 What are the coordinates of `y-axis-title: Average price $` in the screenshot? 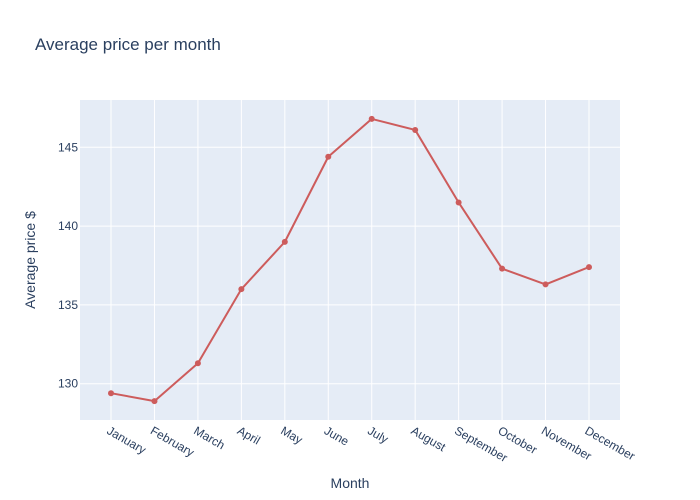 It's located at (30, 260).